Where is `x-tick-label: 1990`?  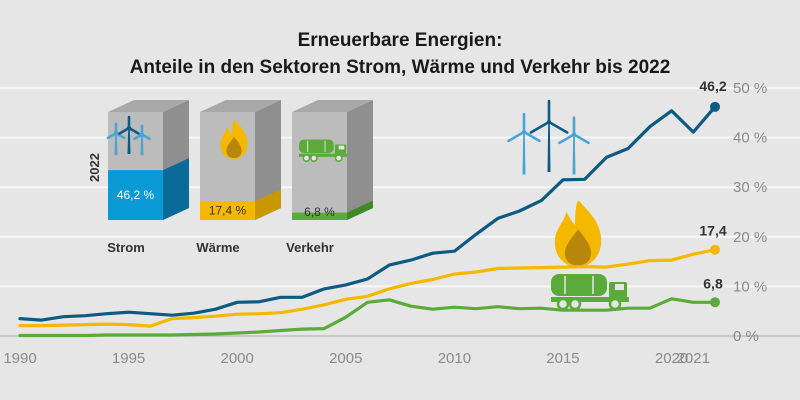 x-tick-label: 1990 is located at coordinates (19, 358).